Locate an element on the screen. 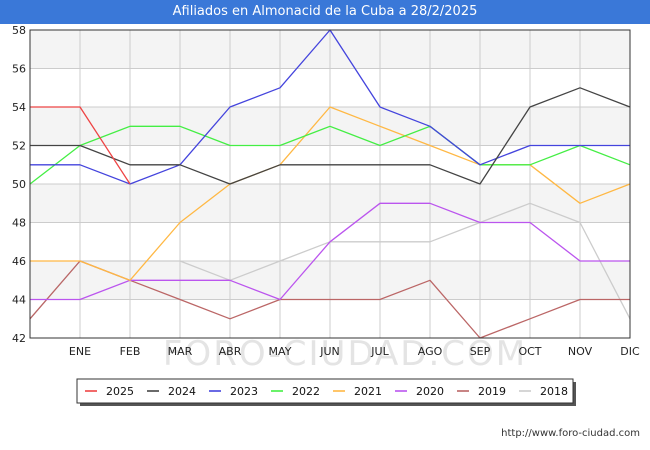 The width and height of the screenshot is (650, 450). x-tick-label: DIC is located at coordinates (630, 351).